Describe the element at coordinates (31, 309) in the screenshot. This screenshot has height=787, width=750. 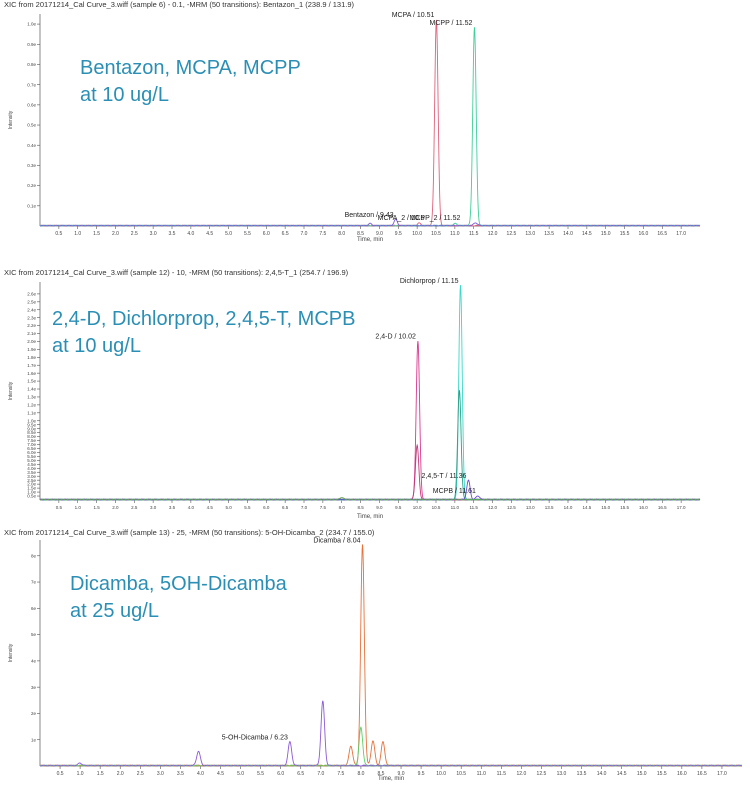
I see `y-tick-label: 2.4e` at that location.